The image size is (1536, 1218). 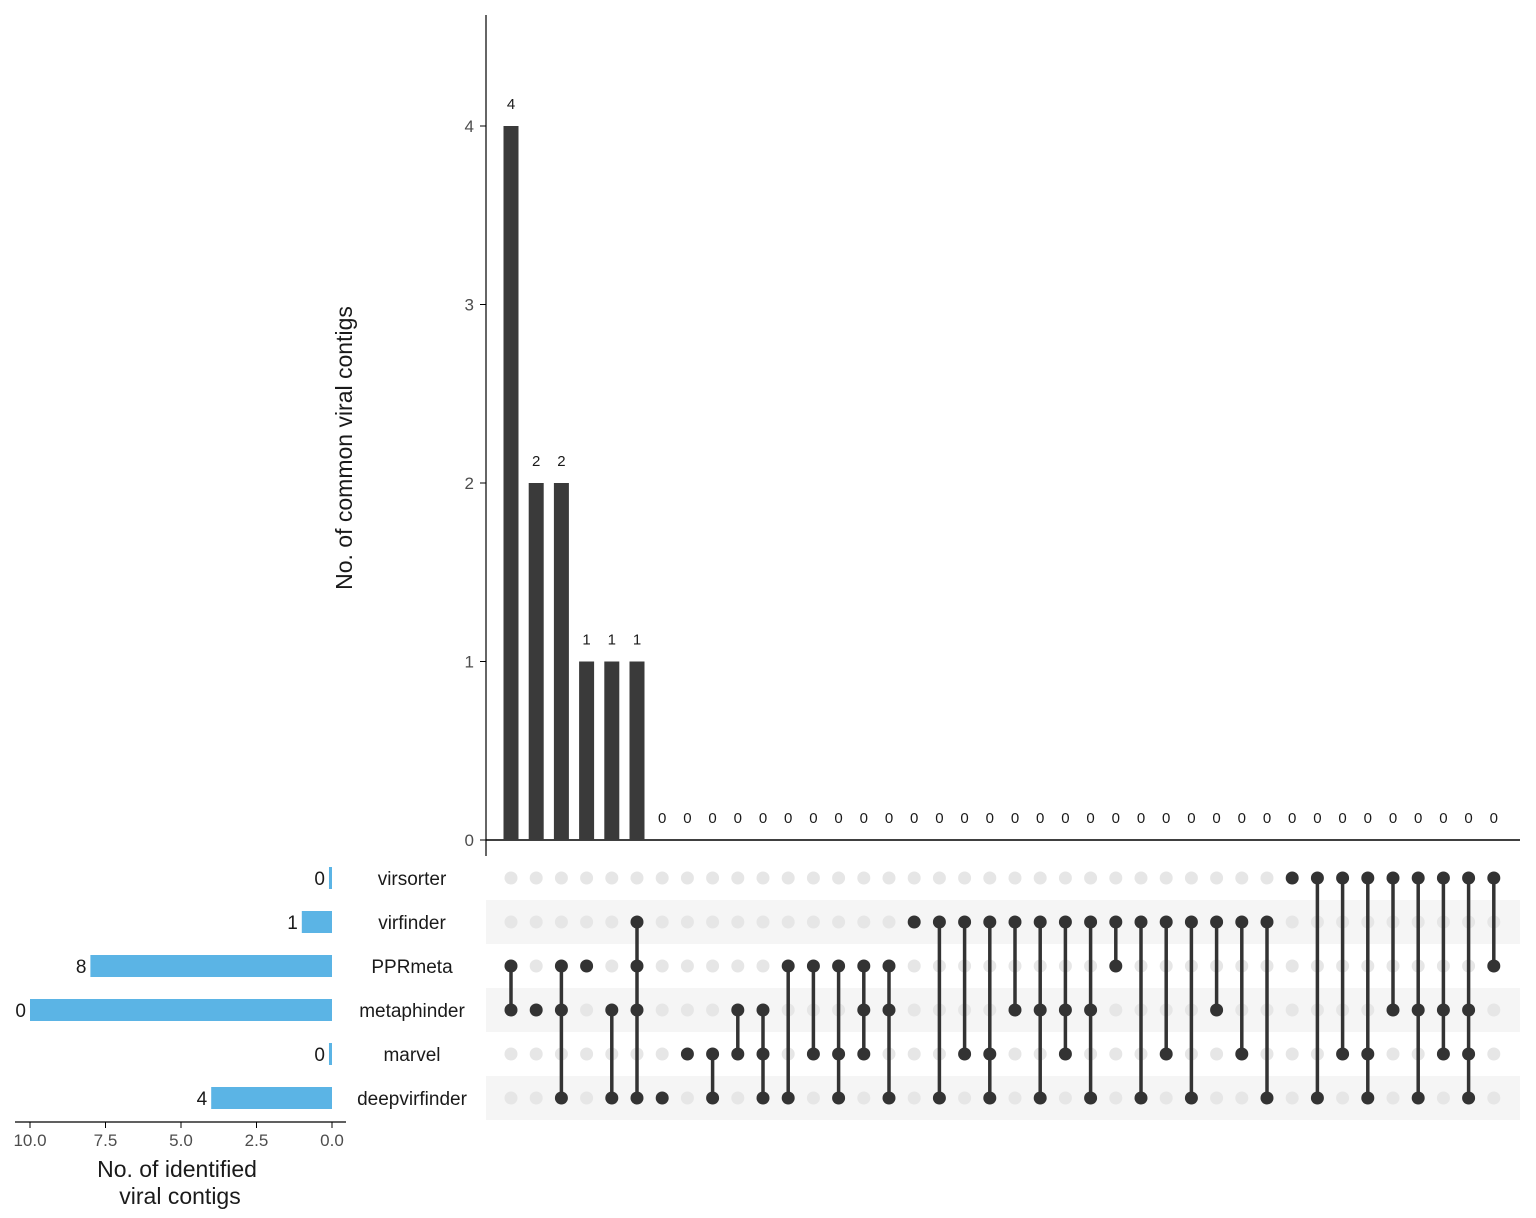 I want to click on intersection-y-axis-title: No. of common viral contigs, so click(x=344, y=448).